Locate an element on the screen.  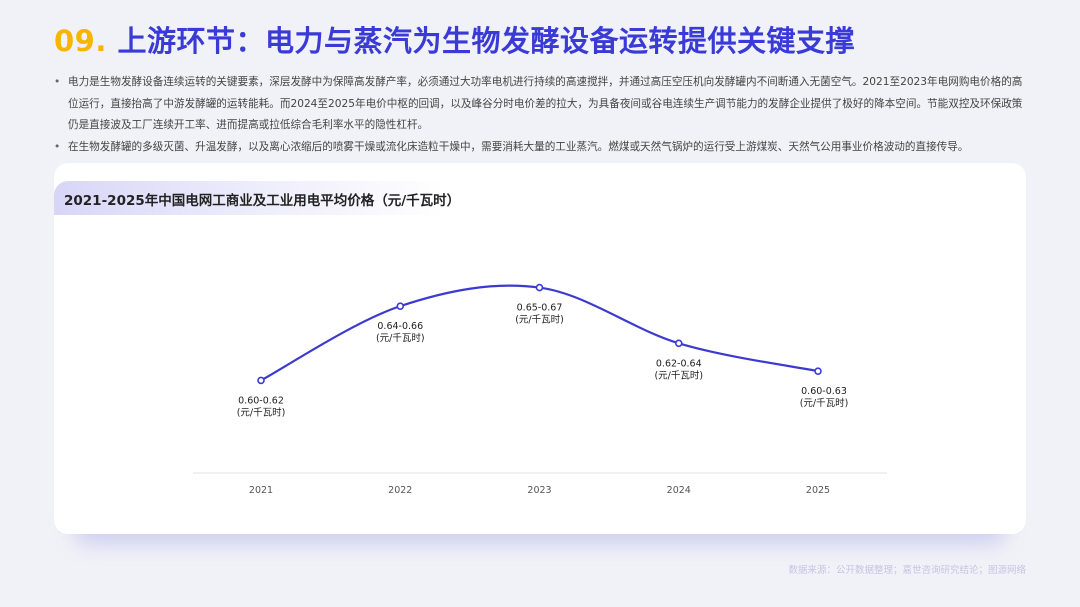
section-number: 09. is located at coordinates (80, 41).